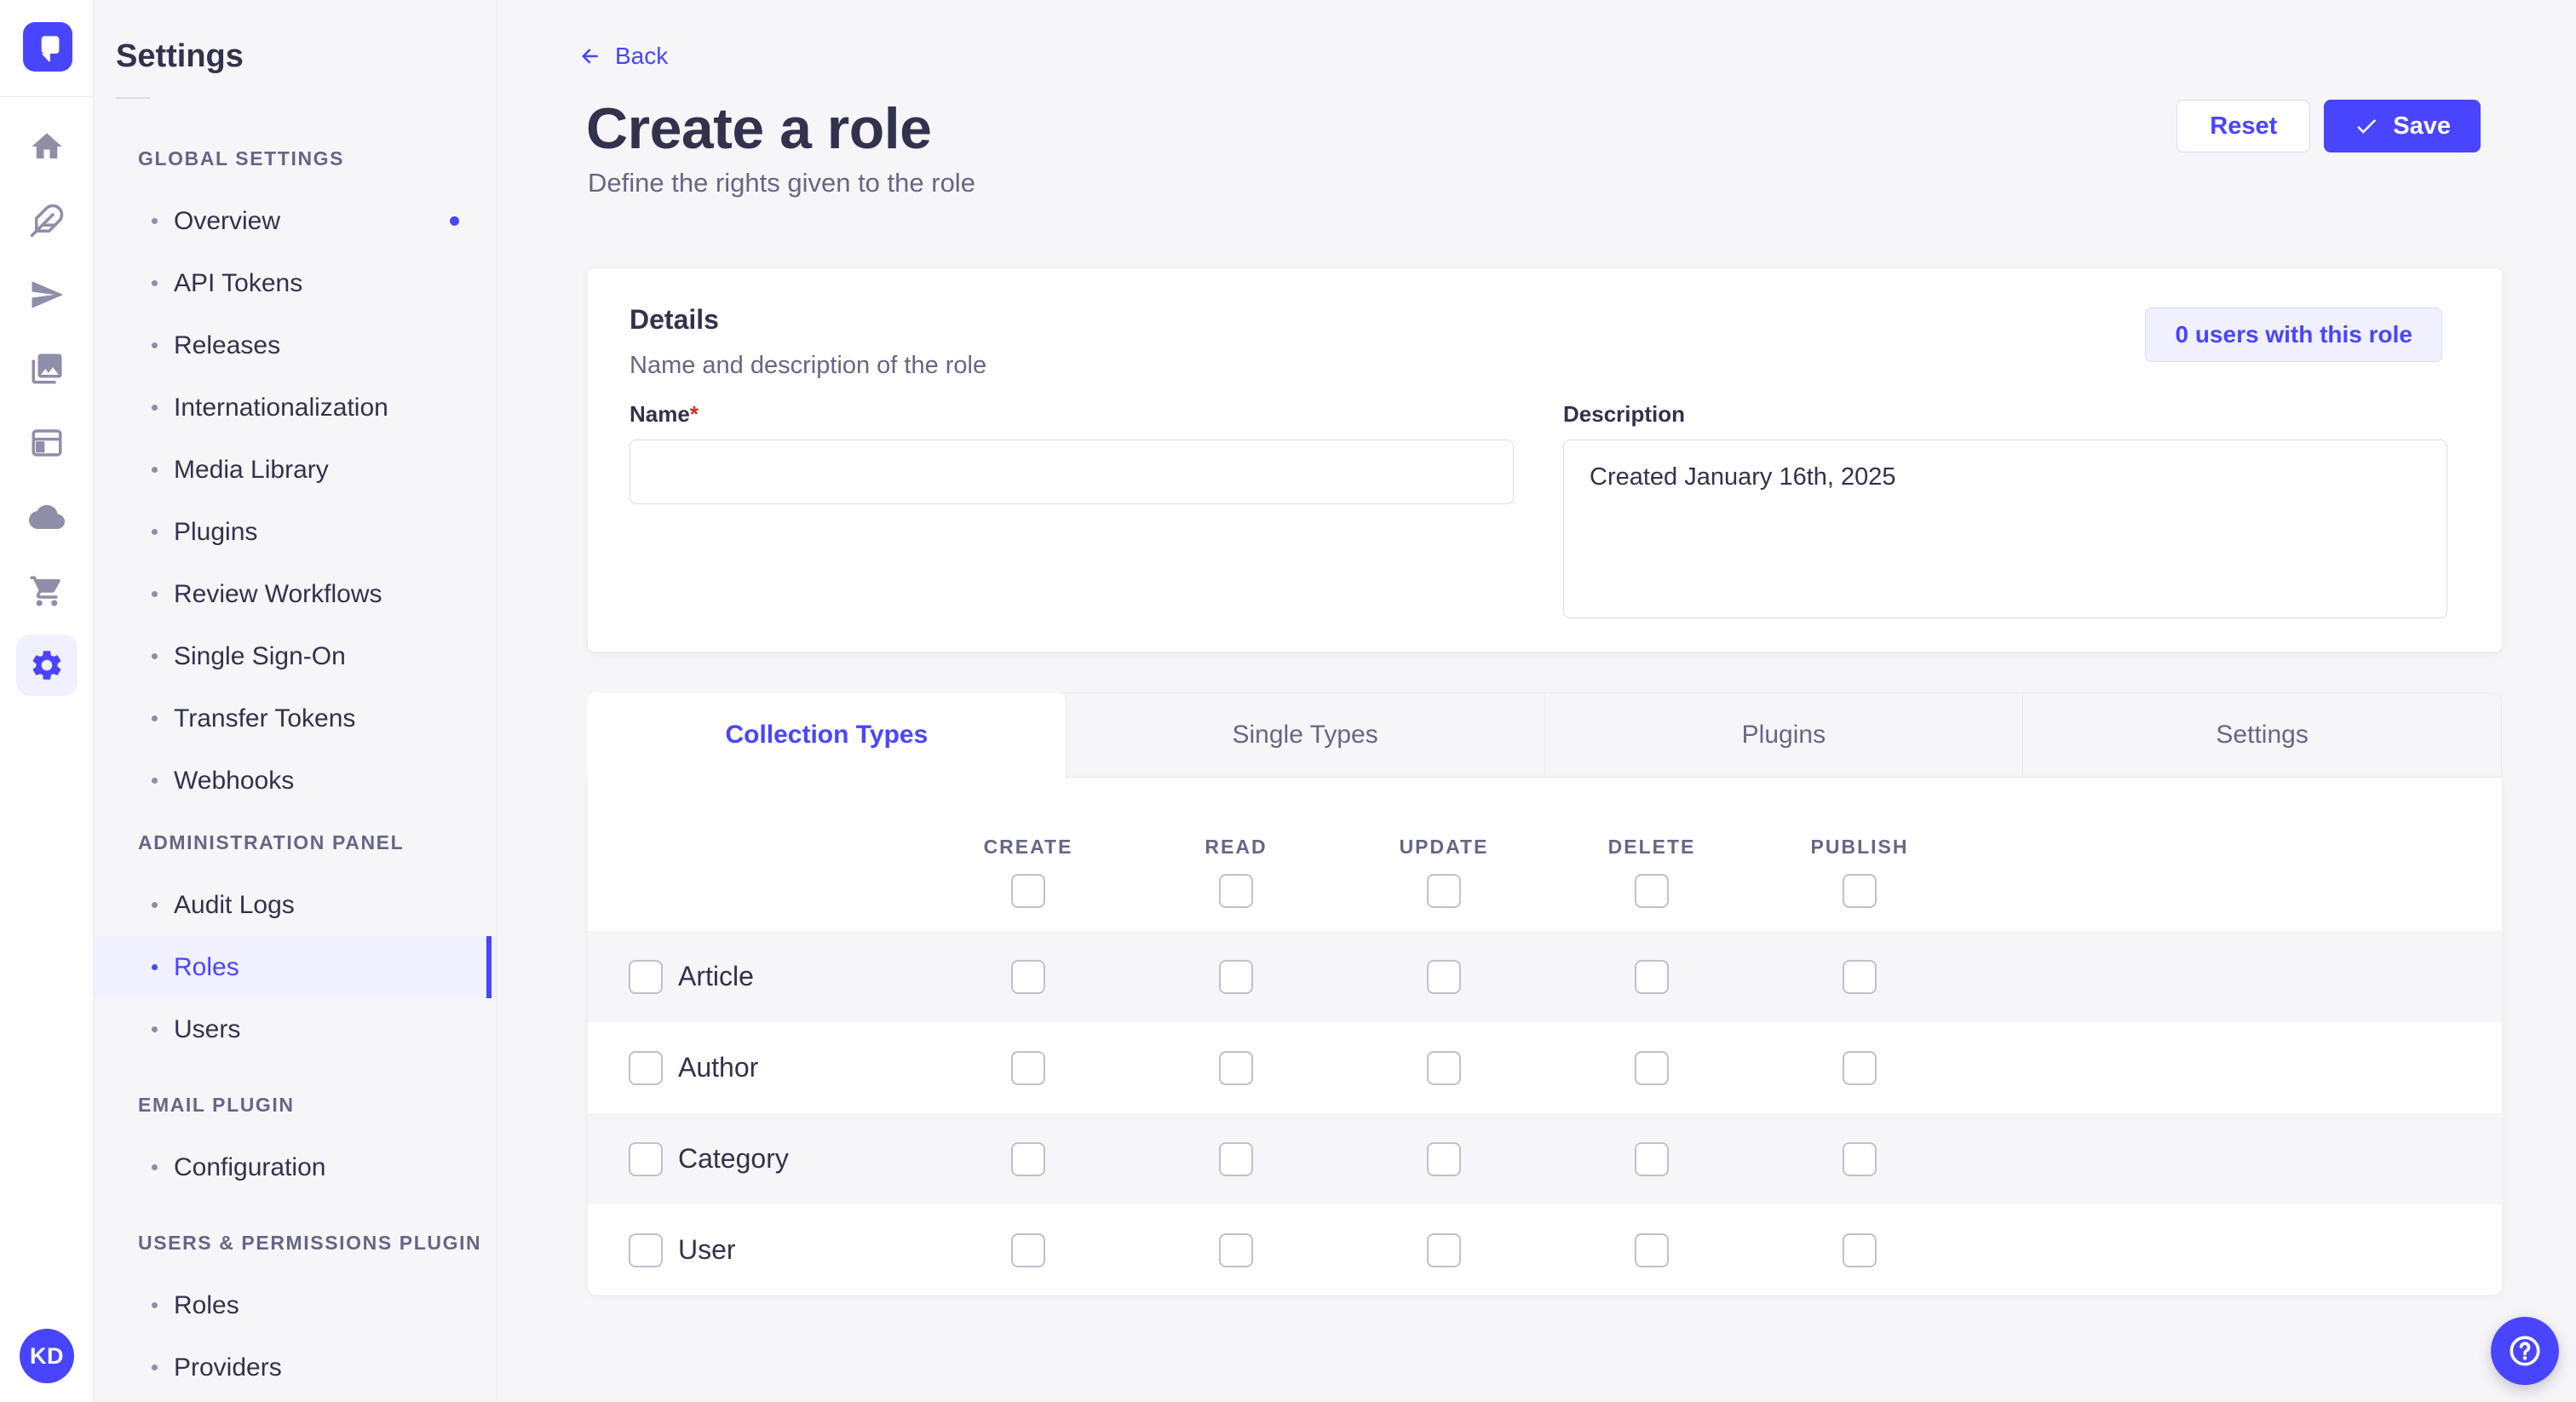  Describe the element at coordinates (2422, 126) in the screenshot. I see `save-label: Save` at that location.